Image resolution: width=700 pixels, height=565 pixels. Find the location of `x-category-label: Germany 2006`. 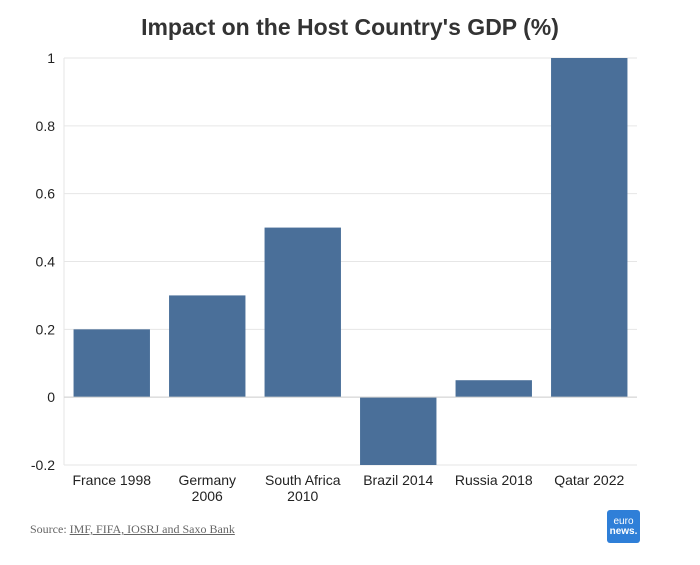

x-category-label: Germany 2006 is located at coordinates (207, 488).